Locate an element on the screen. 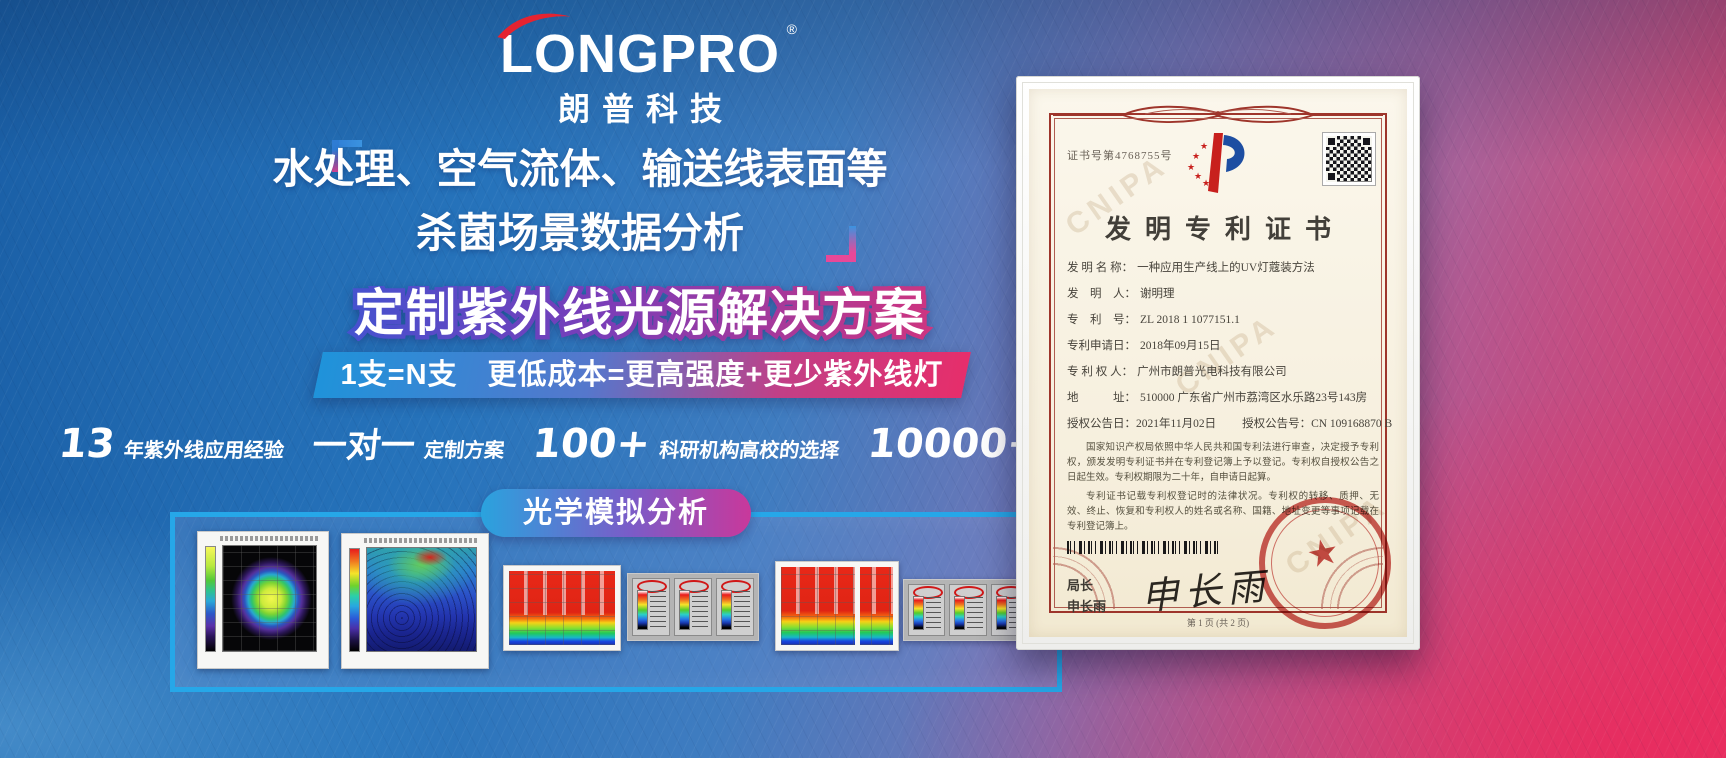 Image resolution: width=1726 pixels, height=758 pixels. director-signature: 申长雨 is located at coordinates (1205, 592).